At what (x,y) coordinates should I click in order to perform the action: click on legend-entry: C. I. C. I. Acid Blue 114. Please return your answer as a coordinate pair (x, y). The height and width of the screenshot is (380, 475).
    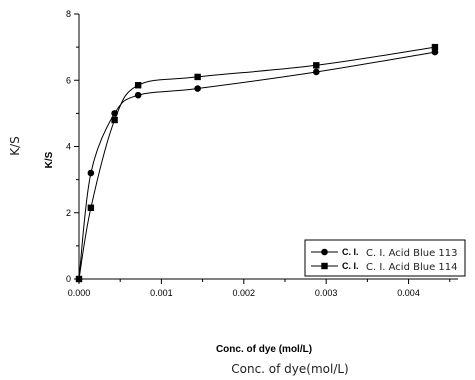
    Looking at the image, I should click on (384, 267).